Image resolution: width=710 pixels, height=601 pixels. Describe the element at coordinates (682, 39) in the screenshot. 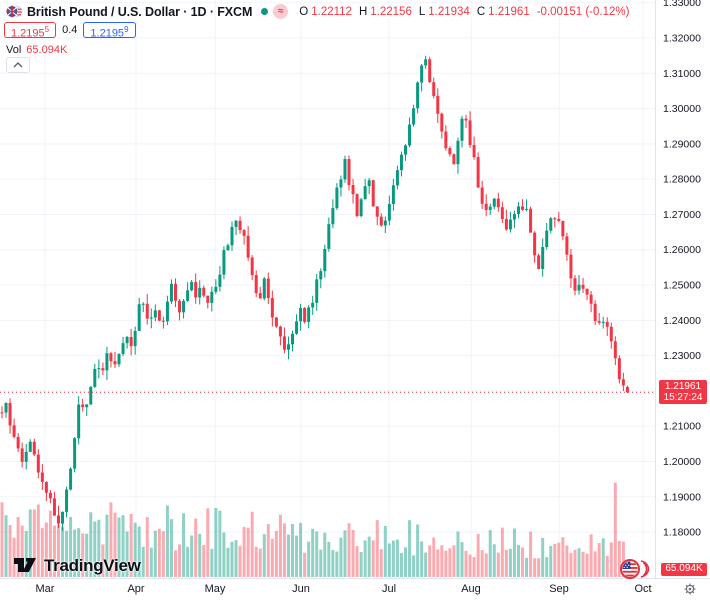

I see `price-axis-label: 1.32000` at that location.